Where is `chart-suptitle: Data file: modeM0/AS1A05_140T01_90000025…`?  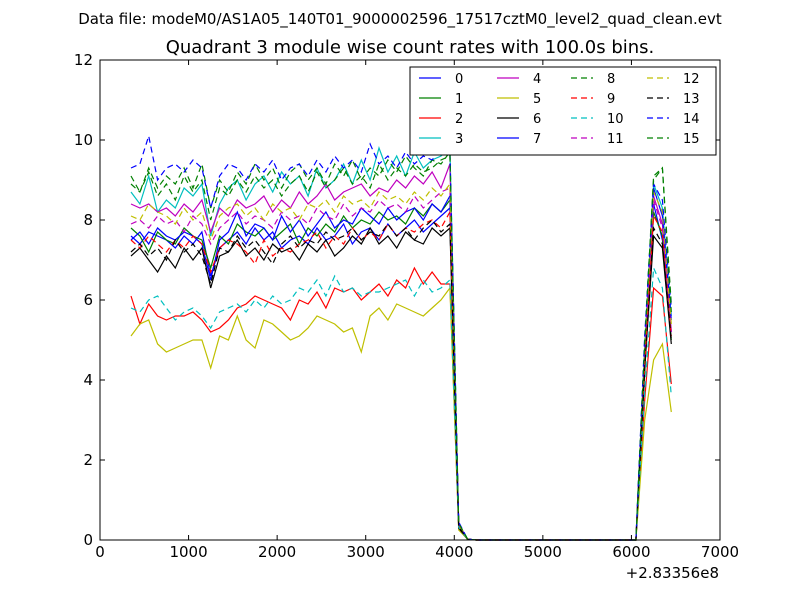
chart-suptitle: Data file: modeM0/AS1A05_140T01_90000025… is located at coordinates (400, 19).